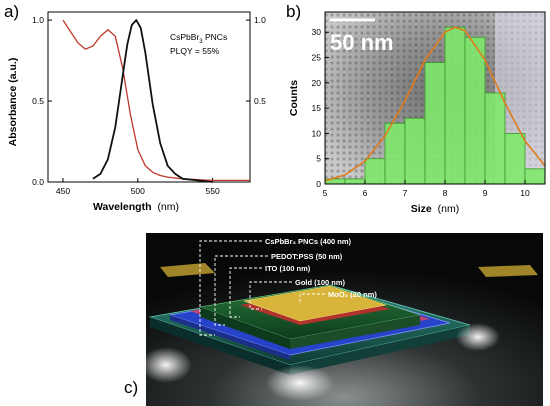 The image size is (550, 406). I want to click on x-tick-label: 9, so click(485, 193).